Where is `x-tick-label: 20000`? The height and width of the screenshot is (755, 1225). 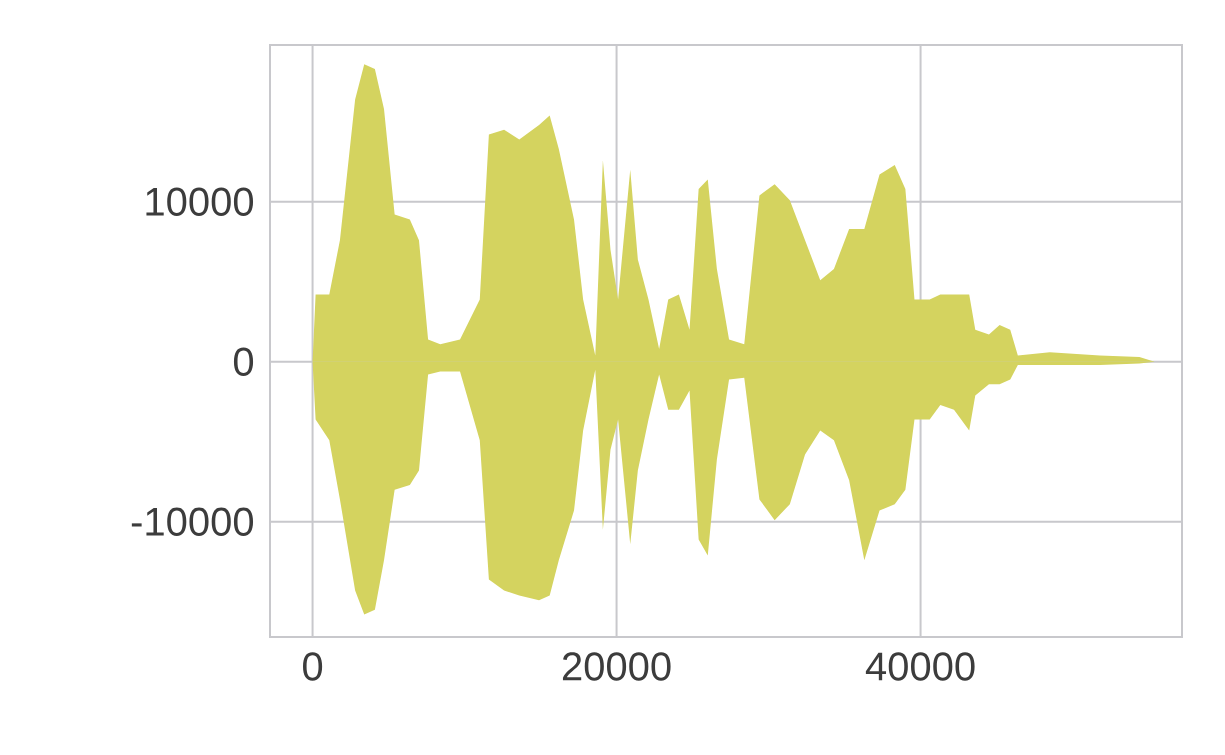 x-tick-label: 20000 is located at coordinates (616, 666).